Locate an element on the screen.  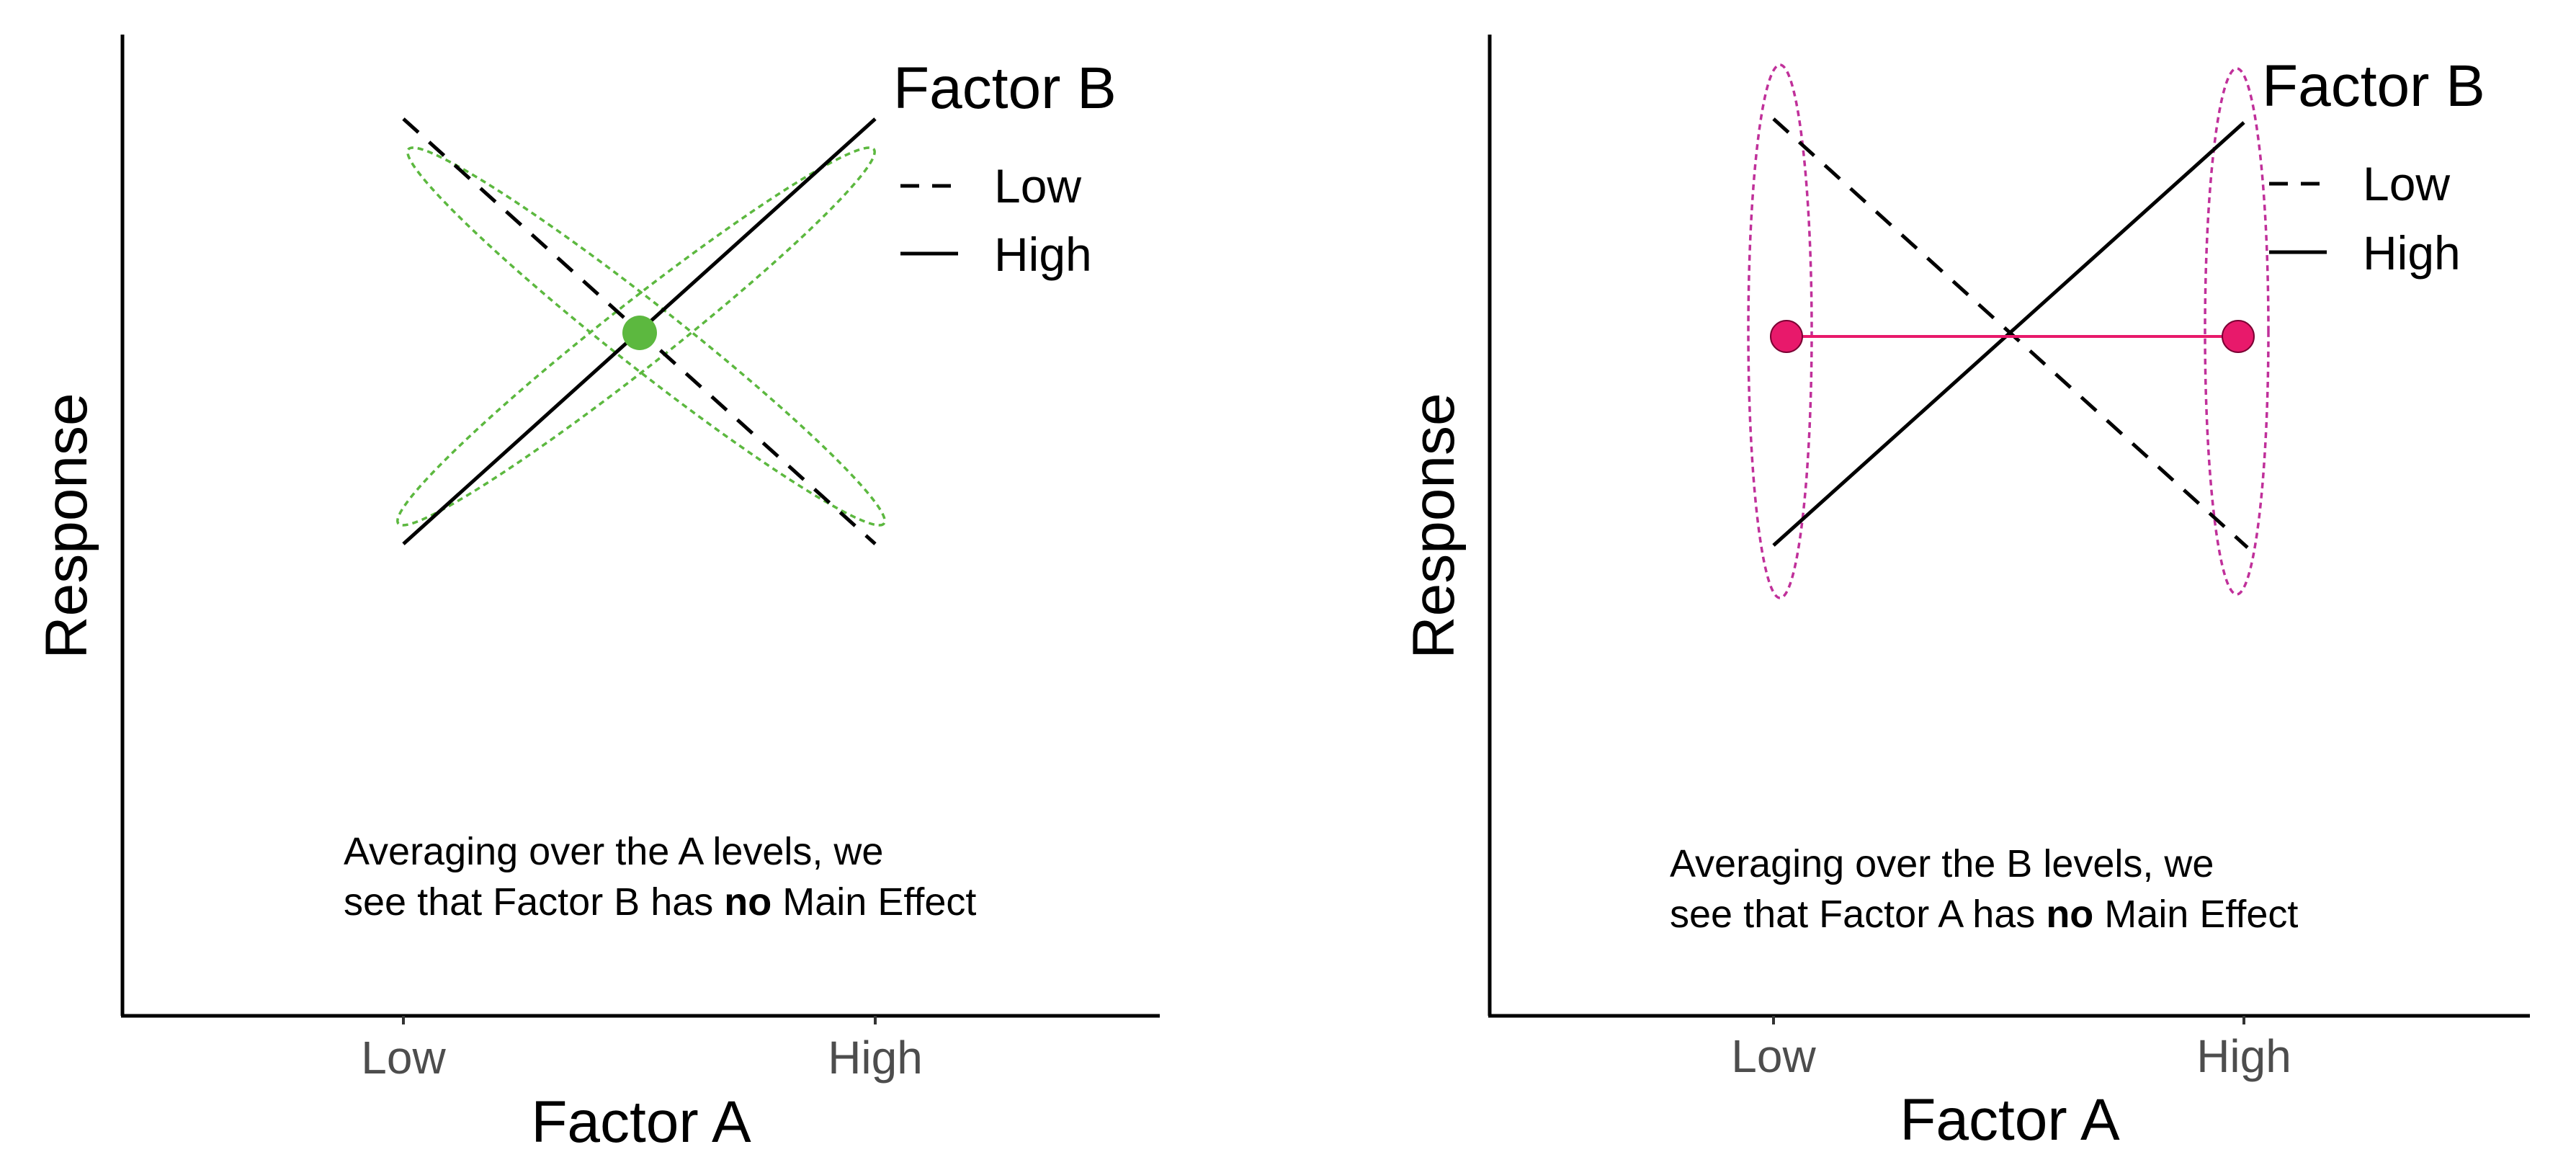
left-y-axis-title: Response is located at coordinates (66, 525).